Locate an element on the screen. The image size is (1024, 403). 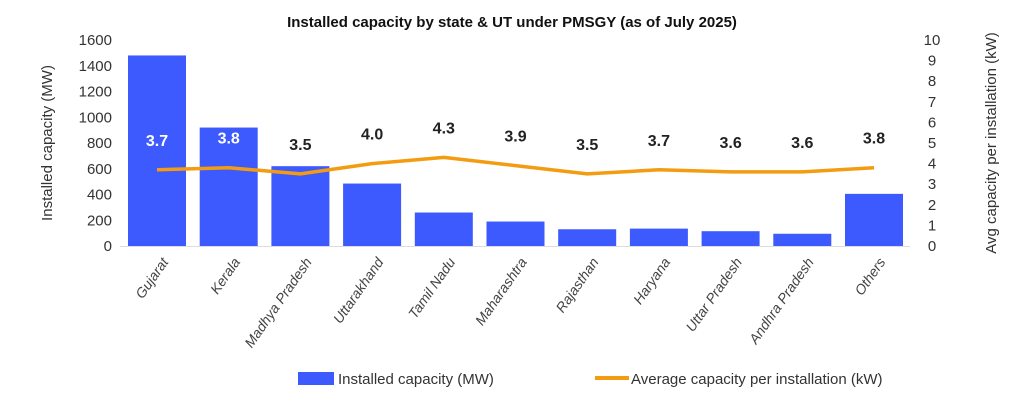
y-tick-label: 600 is located at coordinates (99, 169).